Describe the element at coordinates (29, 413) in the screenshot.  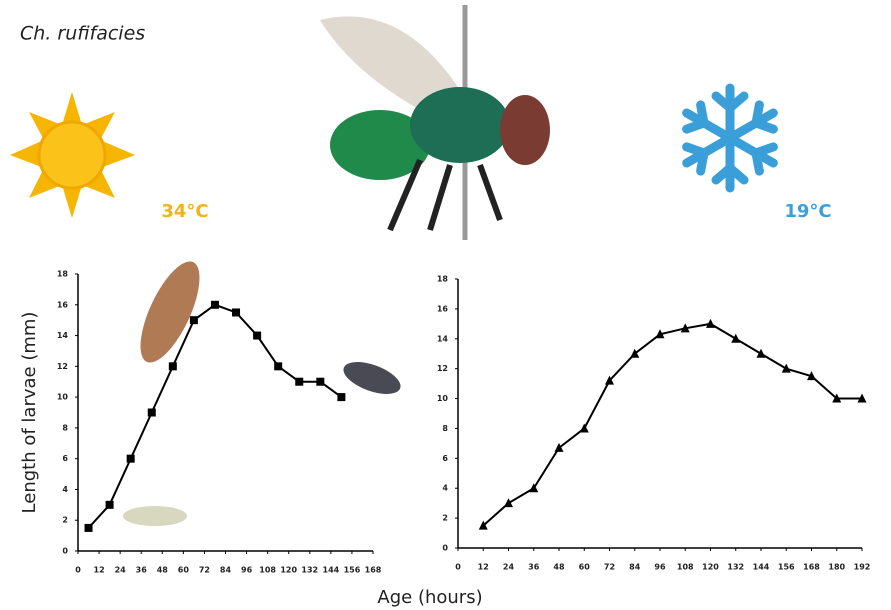
I see `y-axis-label: Length of larvae (mm)` at that location.